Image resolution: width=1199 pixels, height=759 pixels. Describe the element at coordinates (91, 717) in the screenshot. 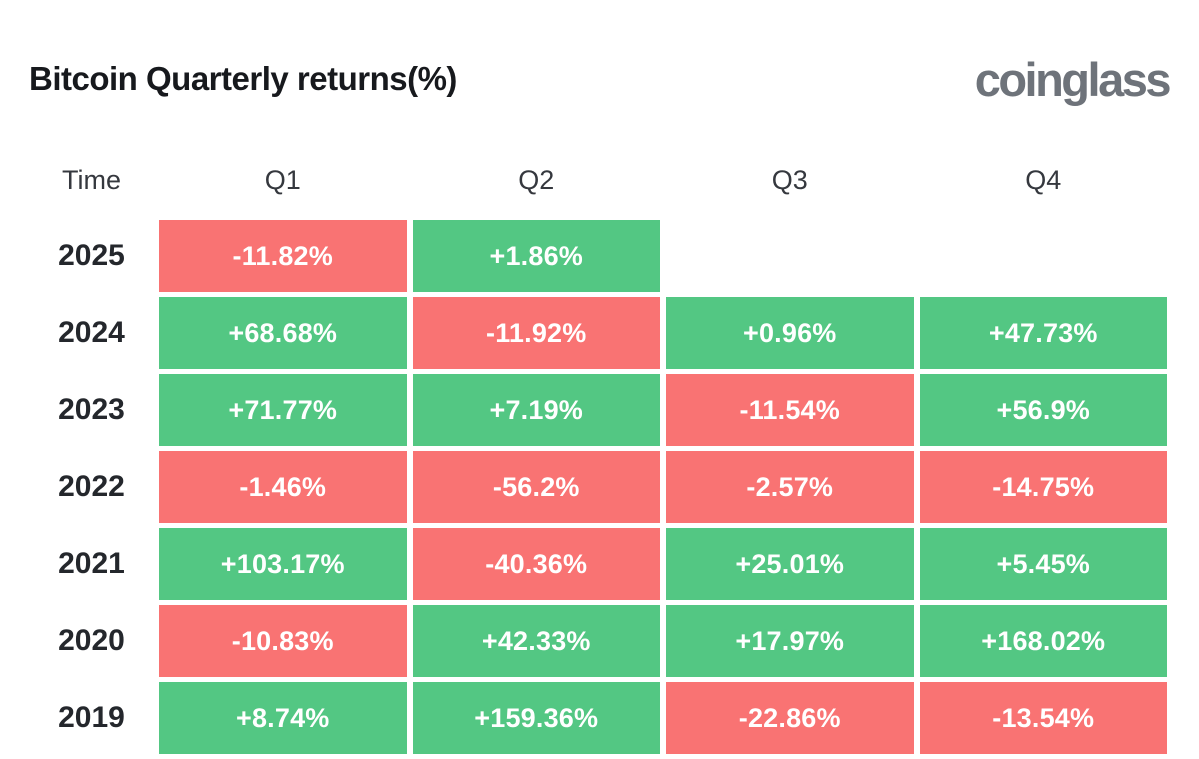

I see `year-label: 2019` at that location.